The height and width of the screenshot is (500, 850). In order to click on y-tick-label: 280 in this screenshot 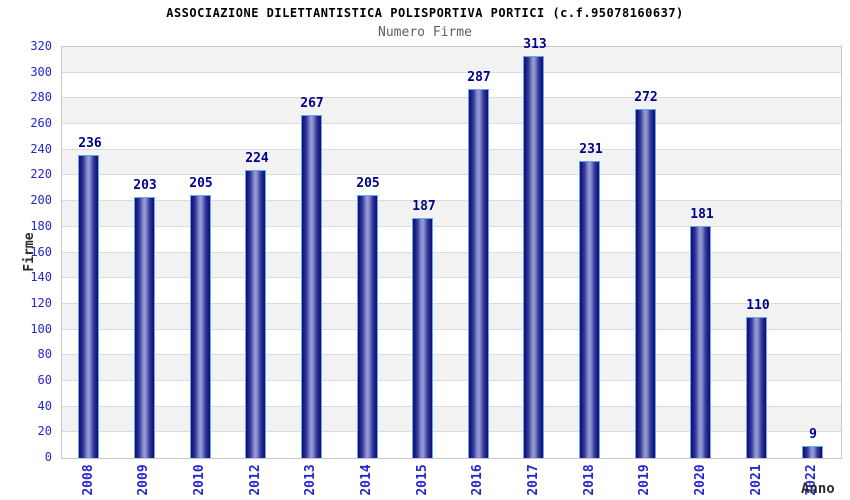, I will do `click(41, 97)`.